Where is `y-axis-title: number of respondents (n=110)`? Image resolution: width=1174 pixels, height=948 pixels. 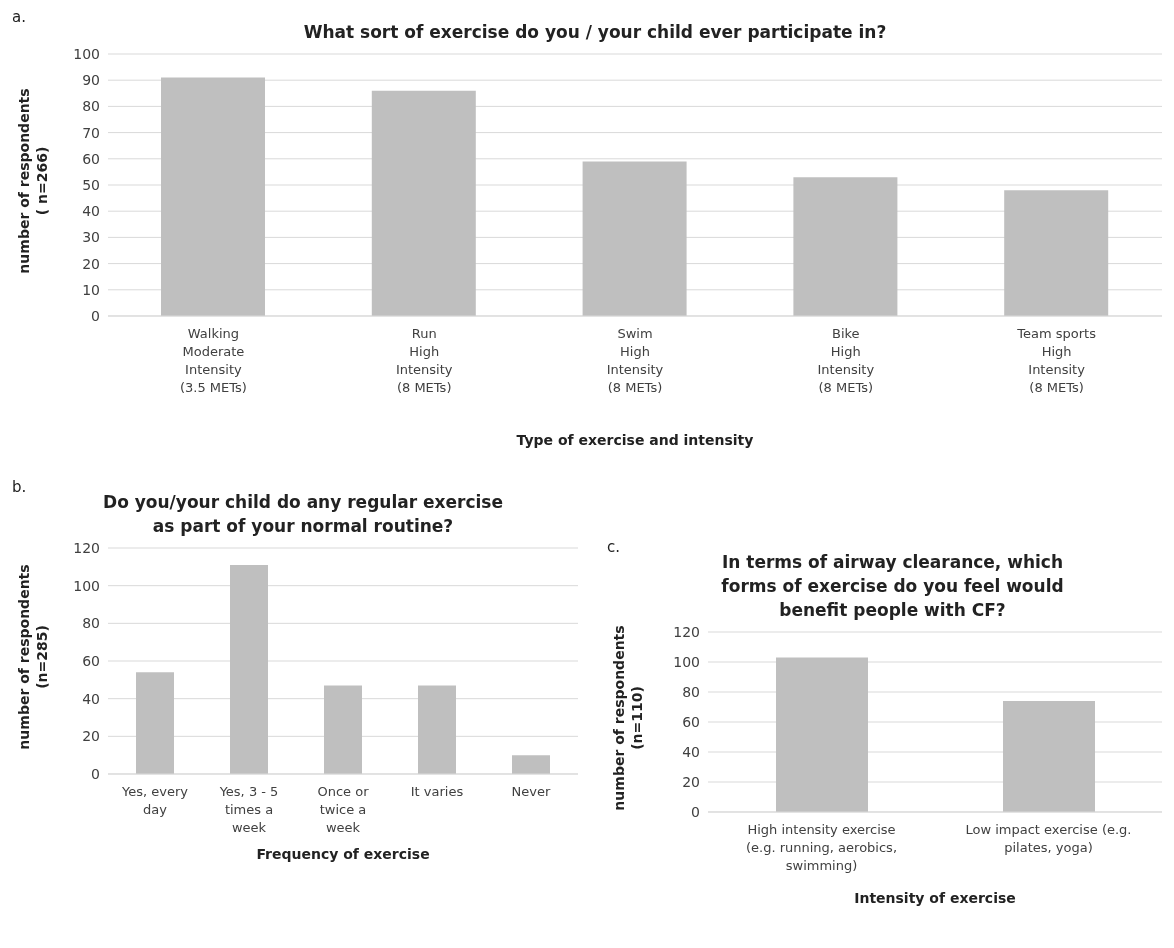
y-axis-title: number of respondents (n=110) is located at coordinates (628, 718).